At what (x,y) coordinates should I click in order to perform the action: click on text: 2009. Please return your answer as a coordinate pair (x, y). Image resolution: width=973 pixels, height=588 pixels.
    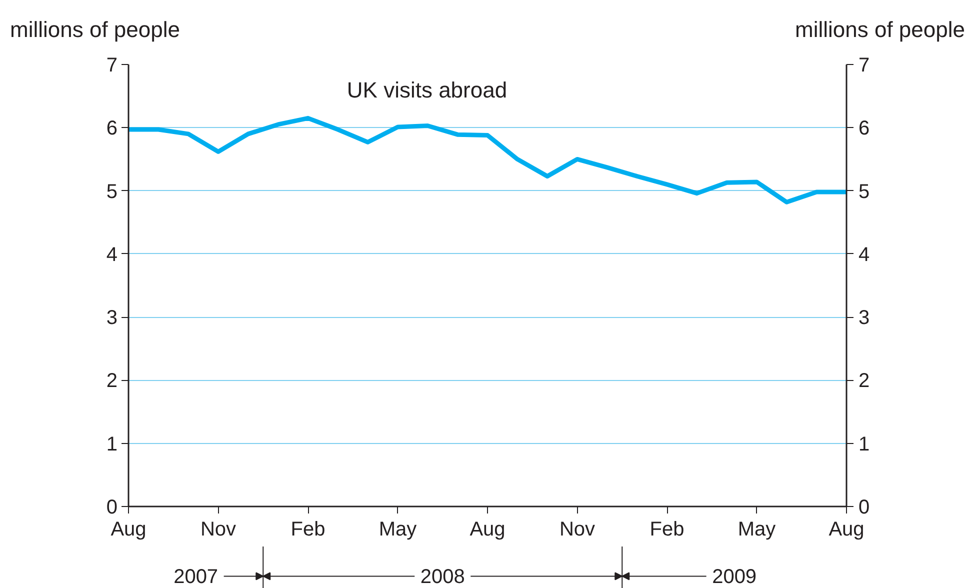
    Looking at the image, I should click on (734, 577).